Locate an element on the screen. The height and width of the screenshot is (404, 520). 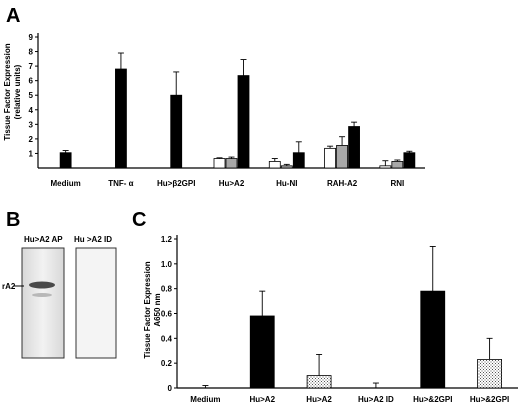
blot-band-label: rA2 is located at coordinates (9, 286).